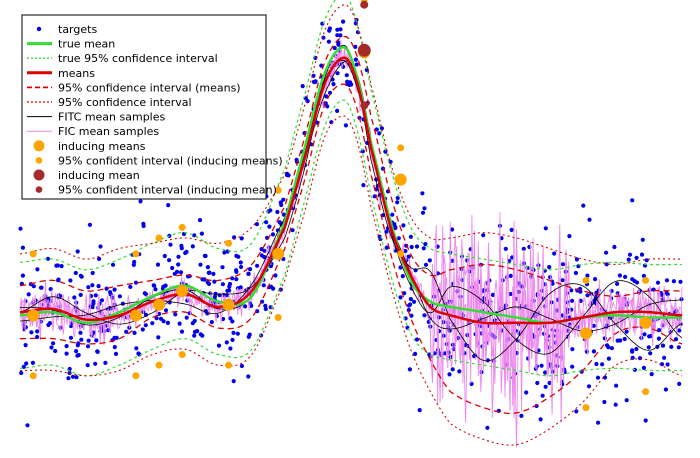  What do you see at coordinates (364, 4) in the screenshot?
I see `inducing-single-ci-upper-point` at bounding box center [364, 4].